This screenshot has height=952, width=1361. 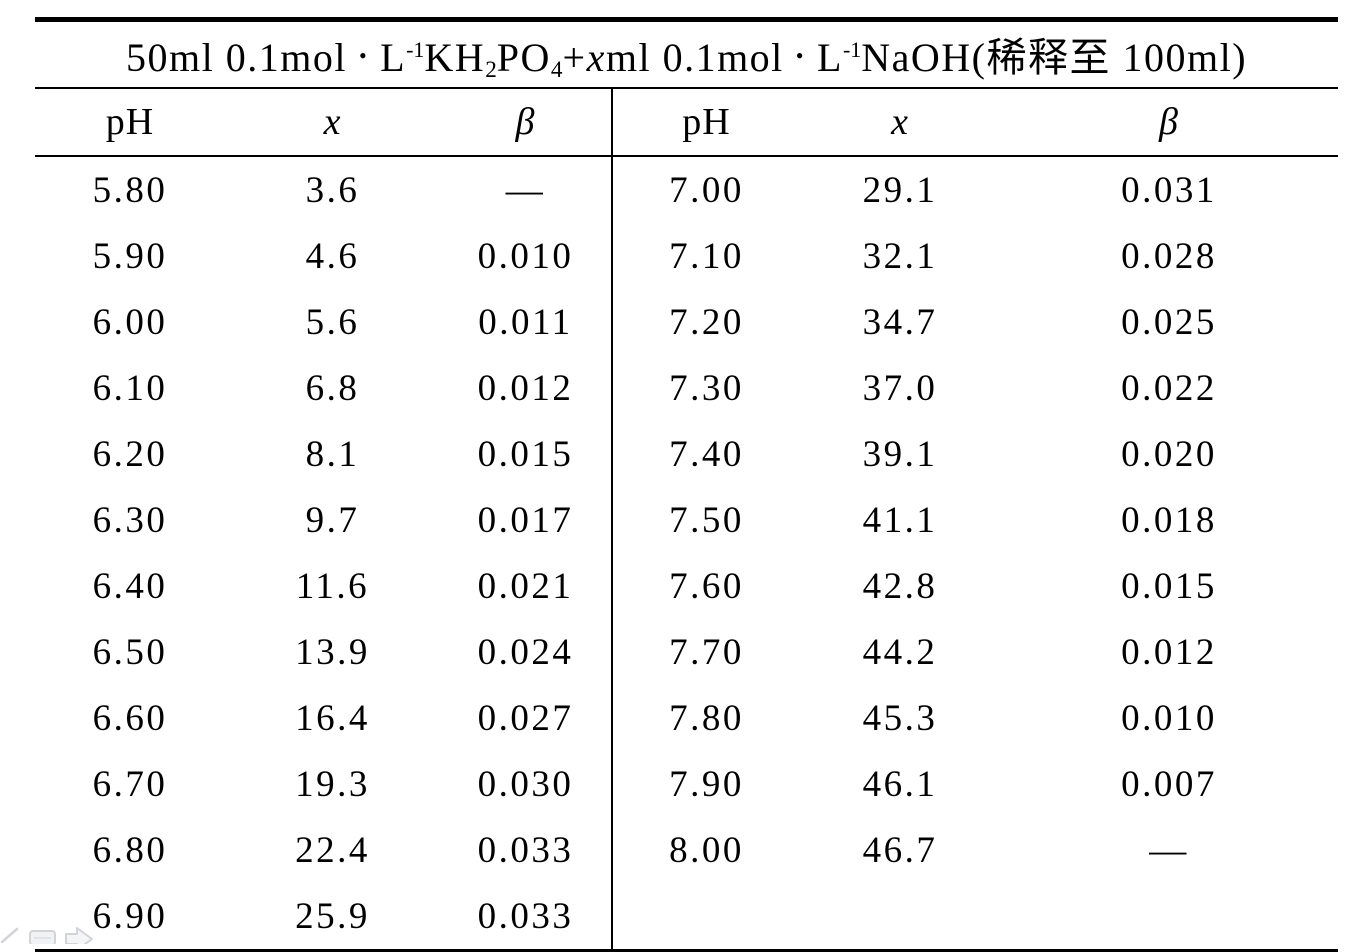 What do you see at coordinates (525, 586) in the screenshot?
I see `table-cell: 0.021` at bounding box center [525, 586].